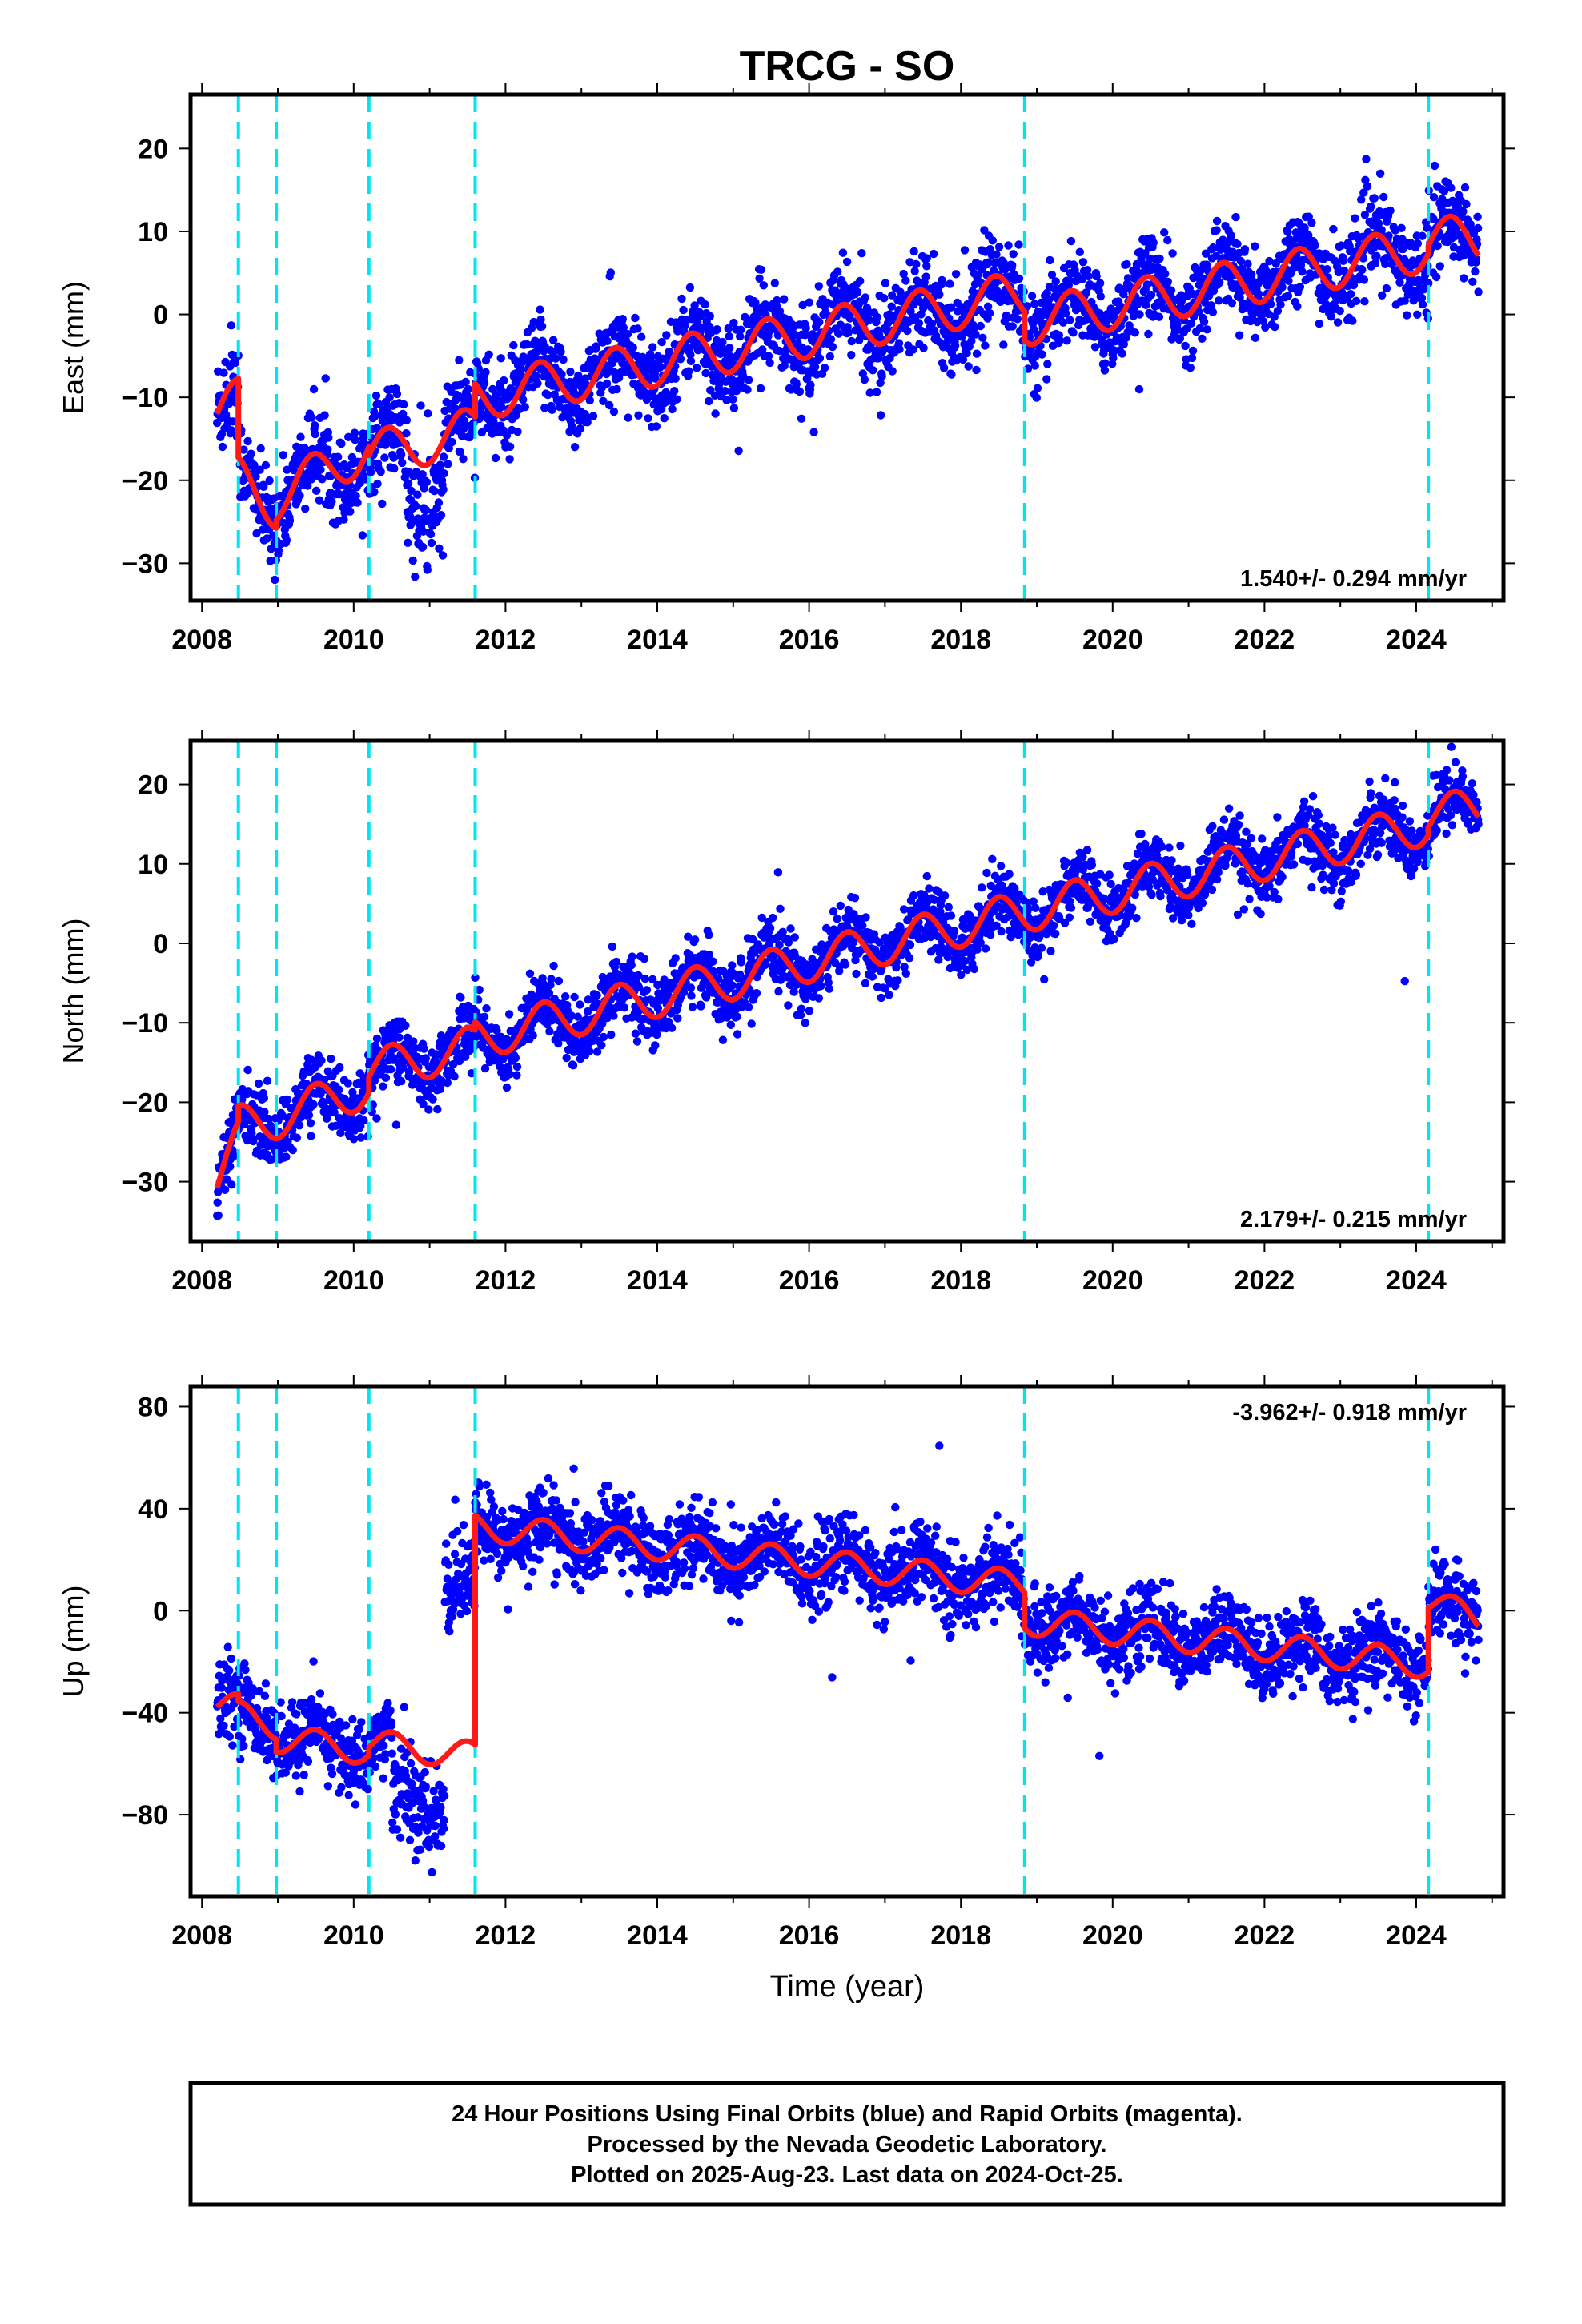  I want to click on y-tick-label: −20, so click(145, 481).